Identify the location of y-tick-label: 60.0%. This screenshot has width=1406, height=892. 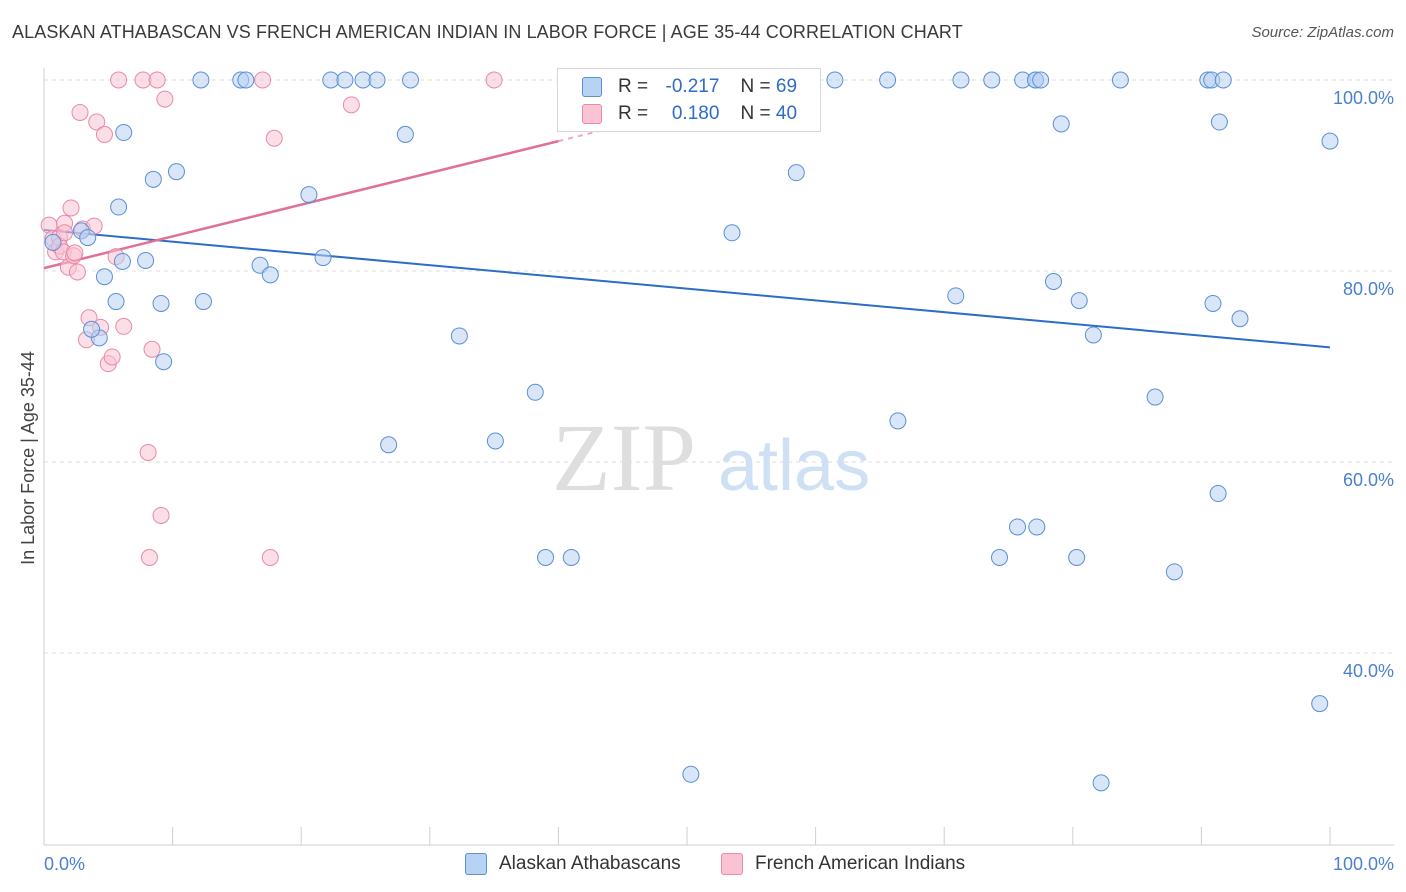
(1368, 480).